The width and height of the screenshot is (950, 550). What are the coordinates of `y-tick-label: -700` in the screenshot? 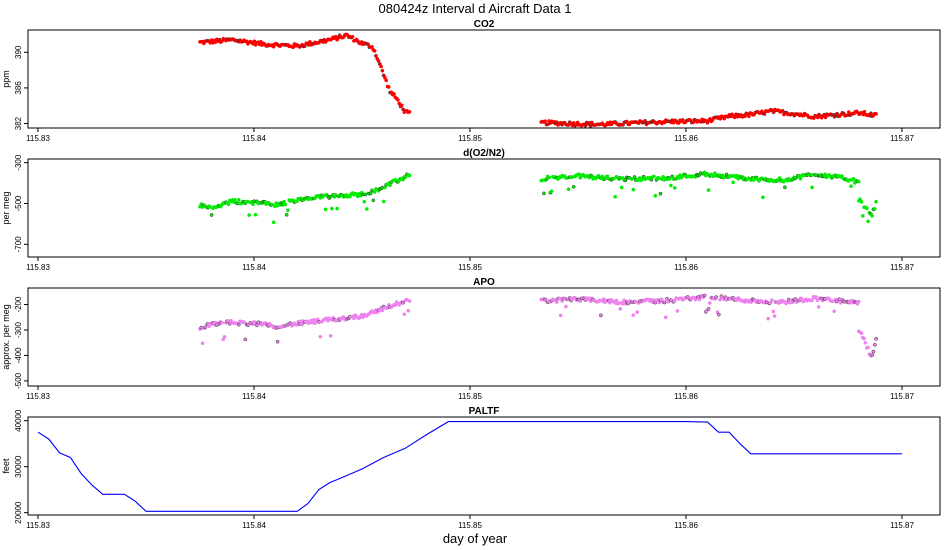 It's located at (18, 244).